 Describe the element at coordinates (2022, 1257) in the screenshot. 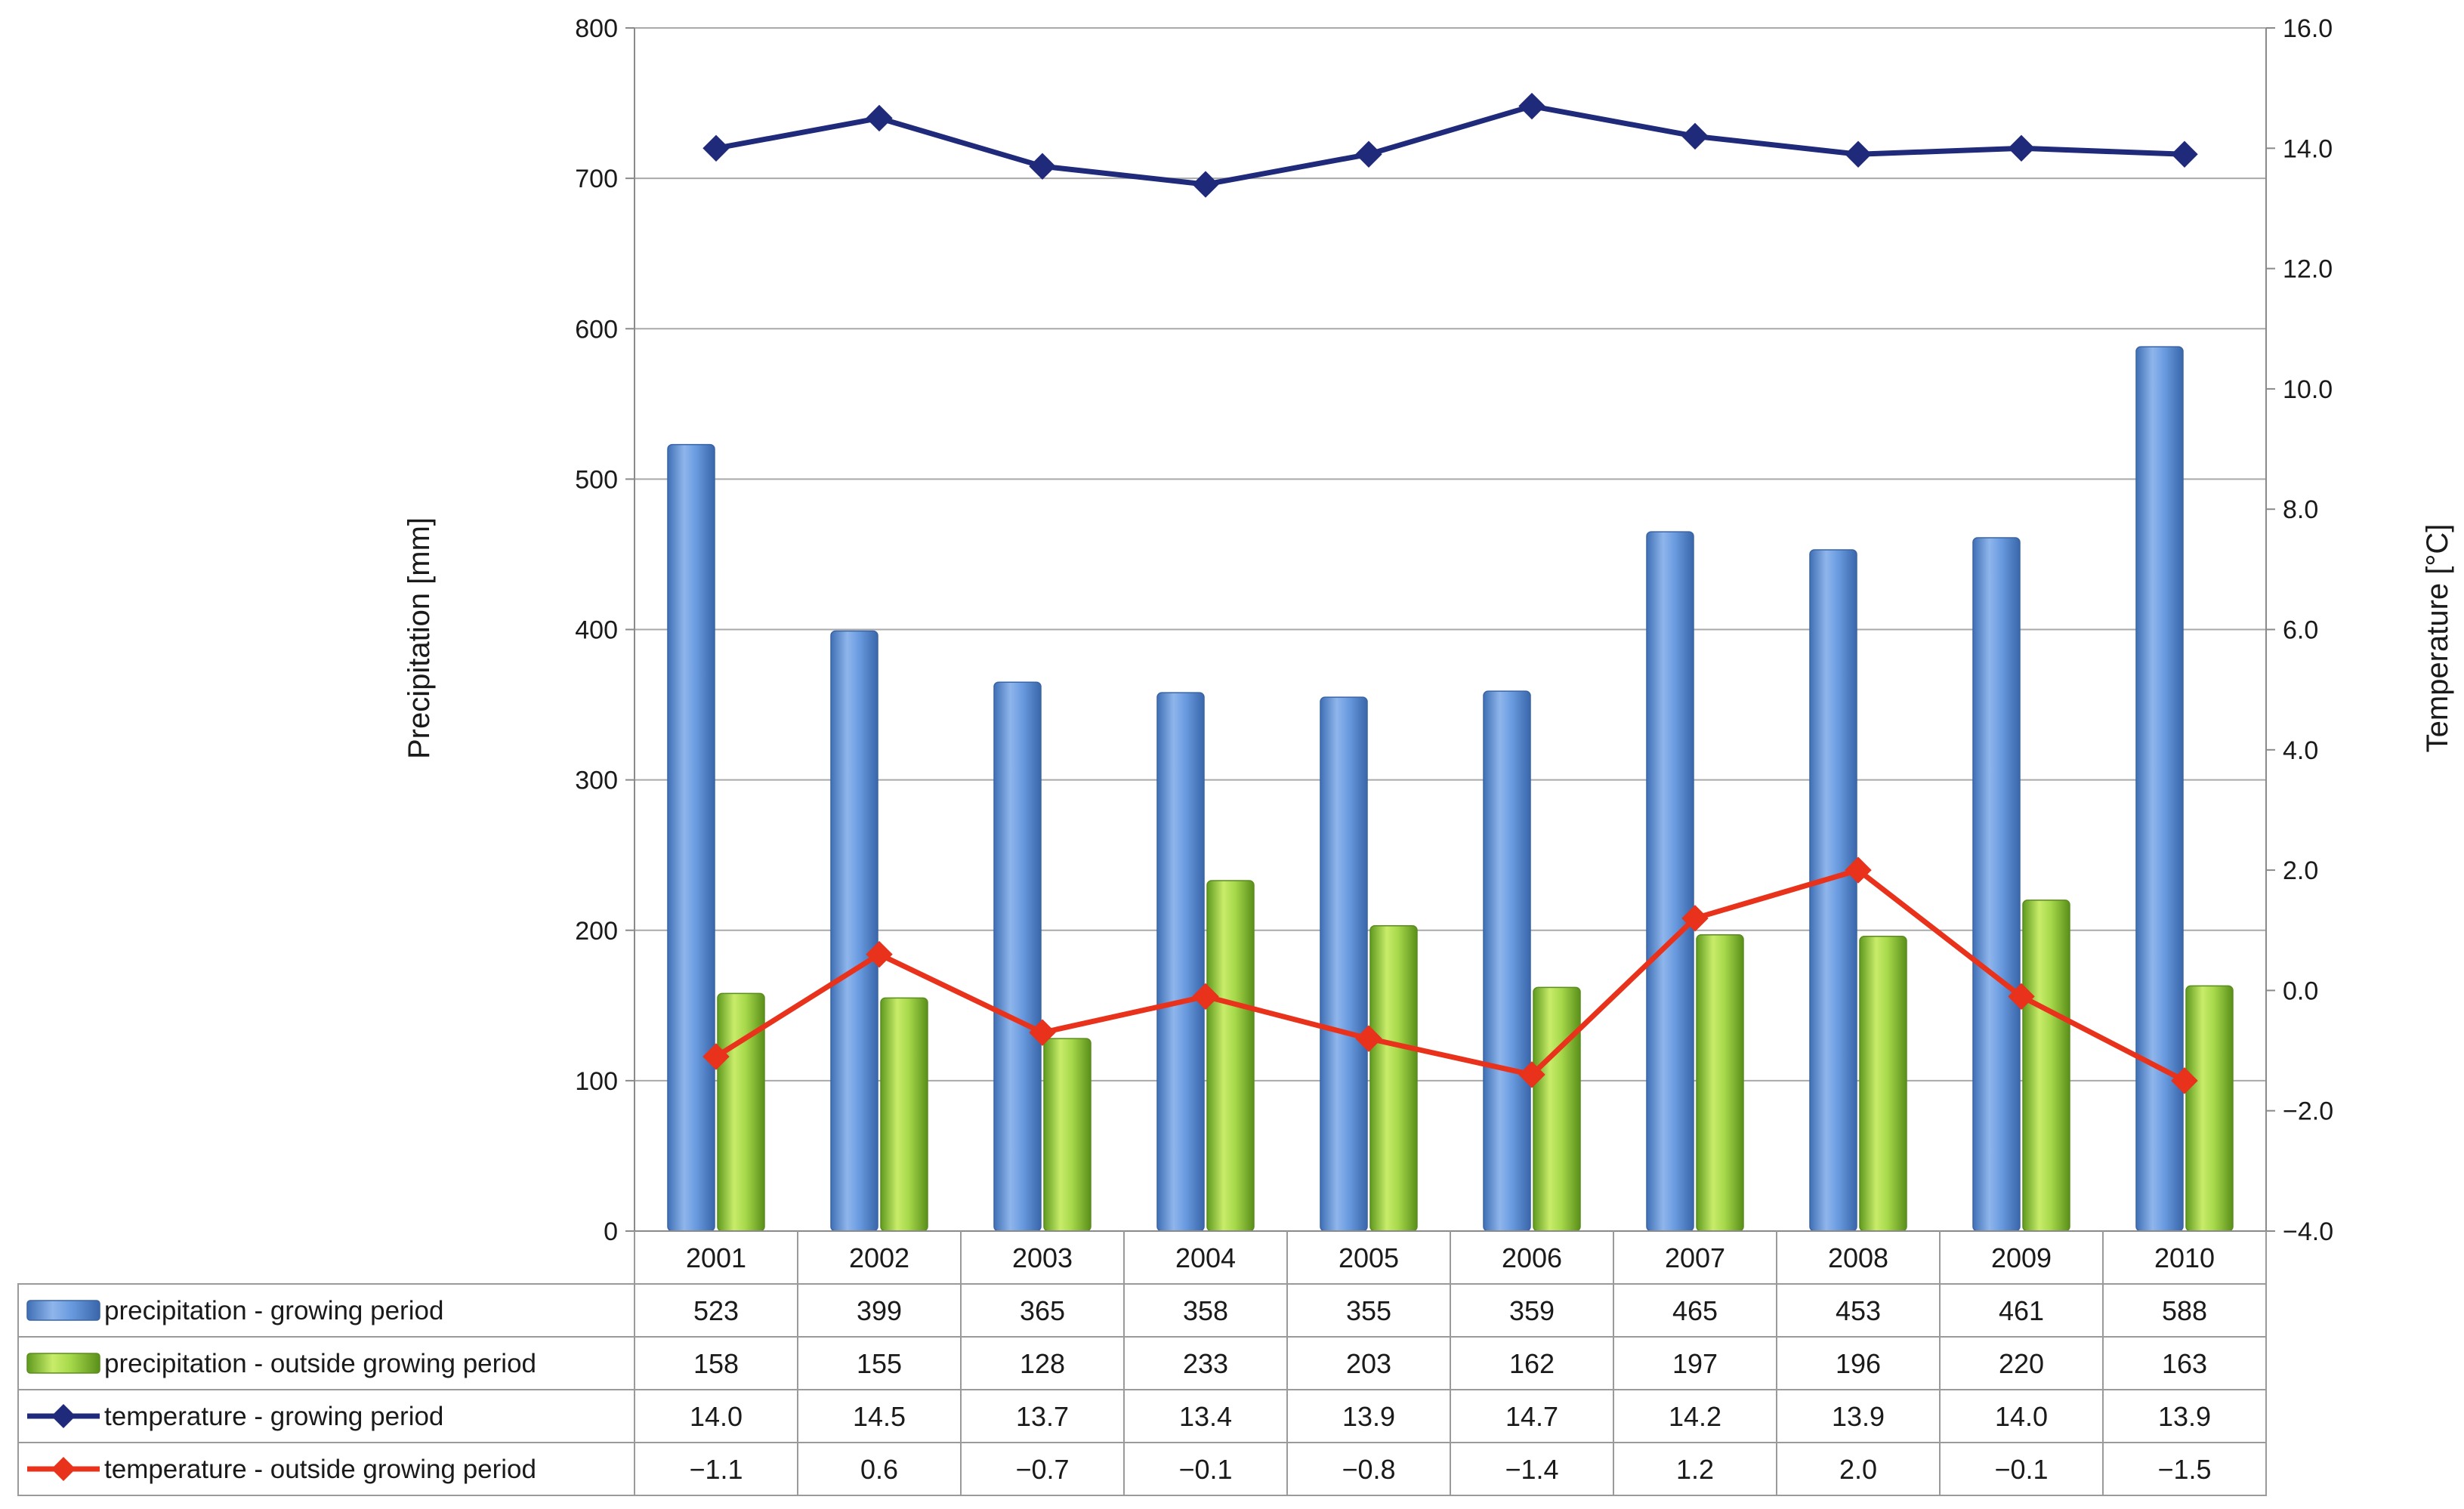

I see `x-category-label: 2009` at that location.